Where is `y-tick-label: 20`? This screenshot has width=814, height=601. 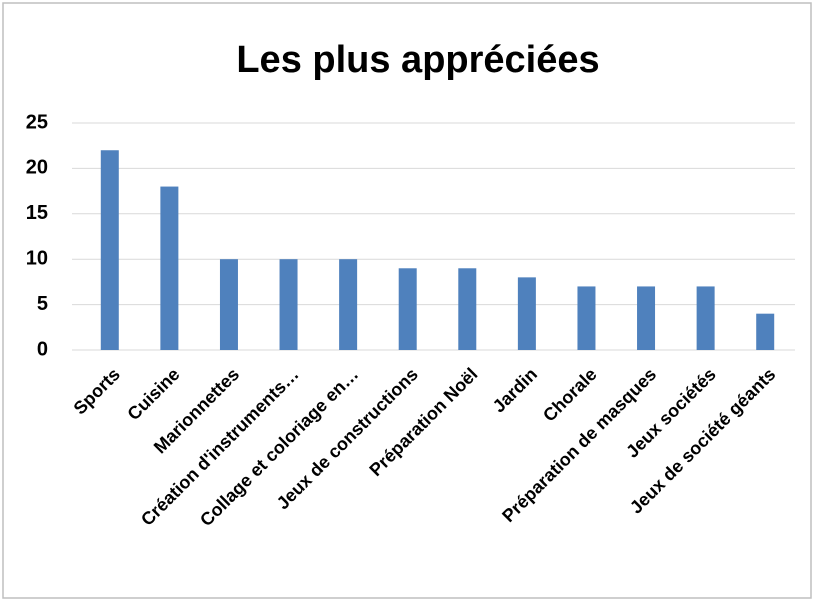
y-tick-label: 20 is located at coordinates (37, 168).